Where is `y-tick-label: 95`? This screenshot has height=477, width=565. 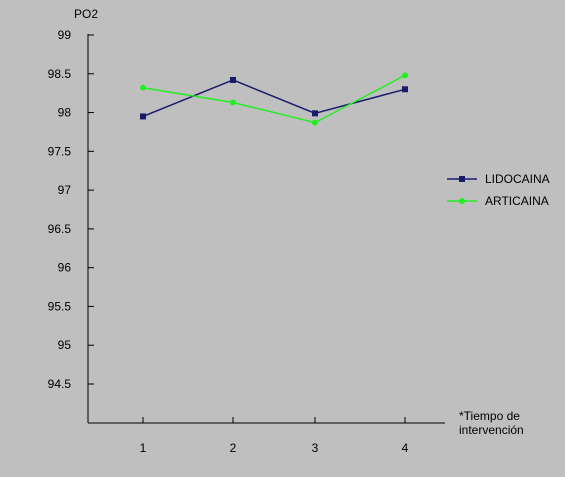
y-tick-label: 95 is located at coordinates (65, 345).